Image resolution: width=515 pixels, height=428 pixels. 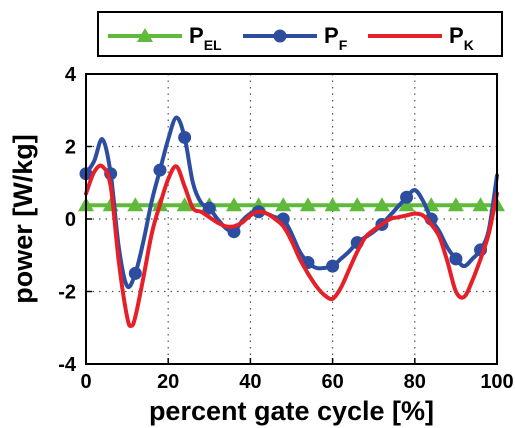 What do you see at coordinates (145, 35) in the screenshot?
I see `legend-marker-p-el` at bounding box center [145, 35].